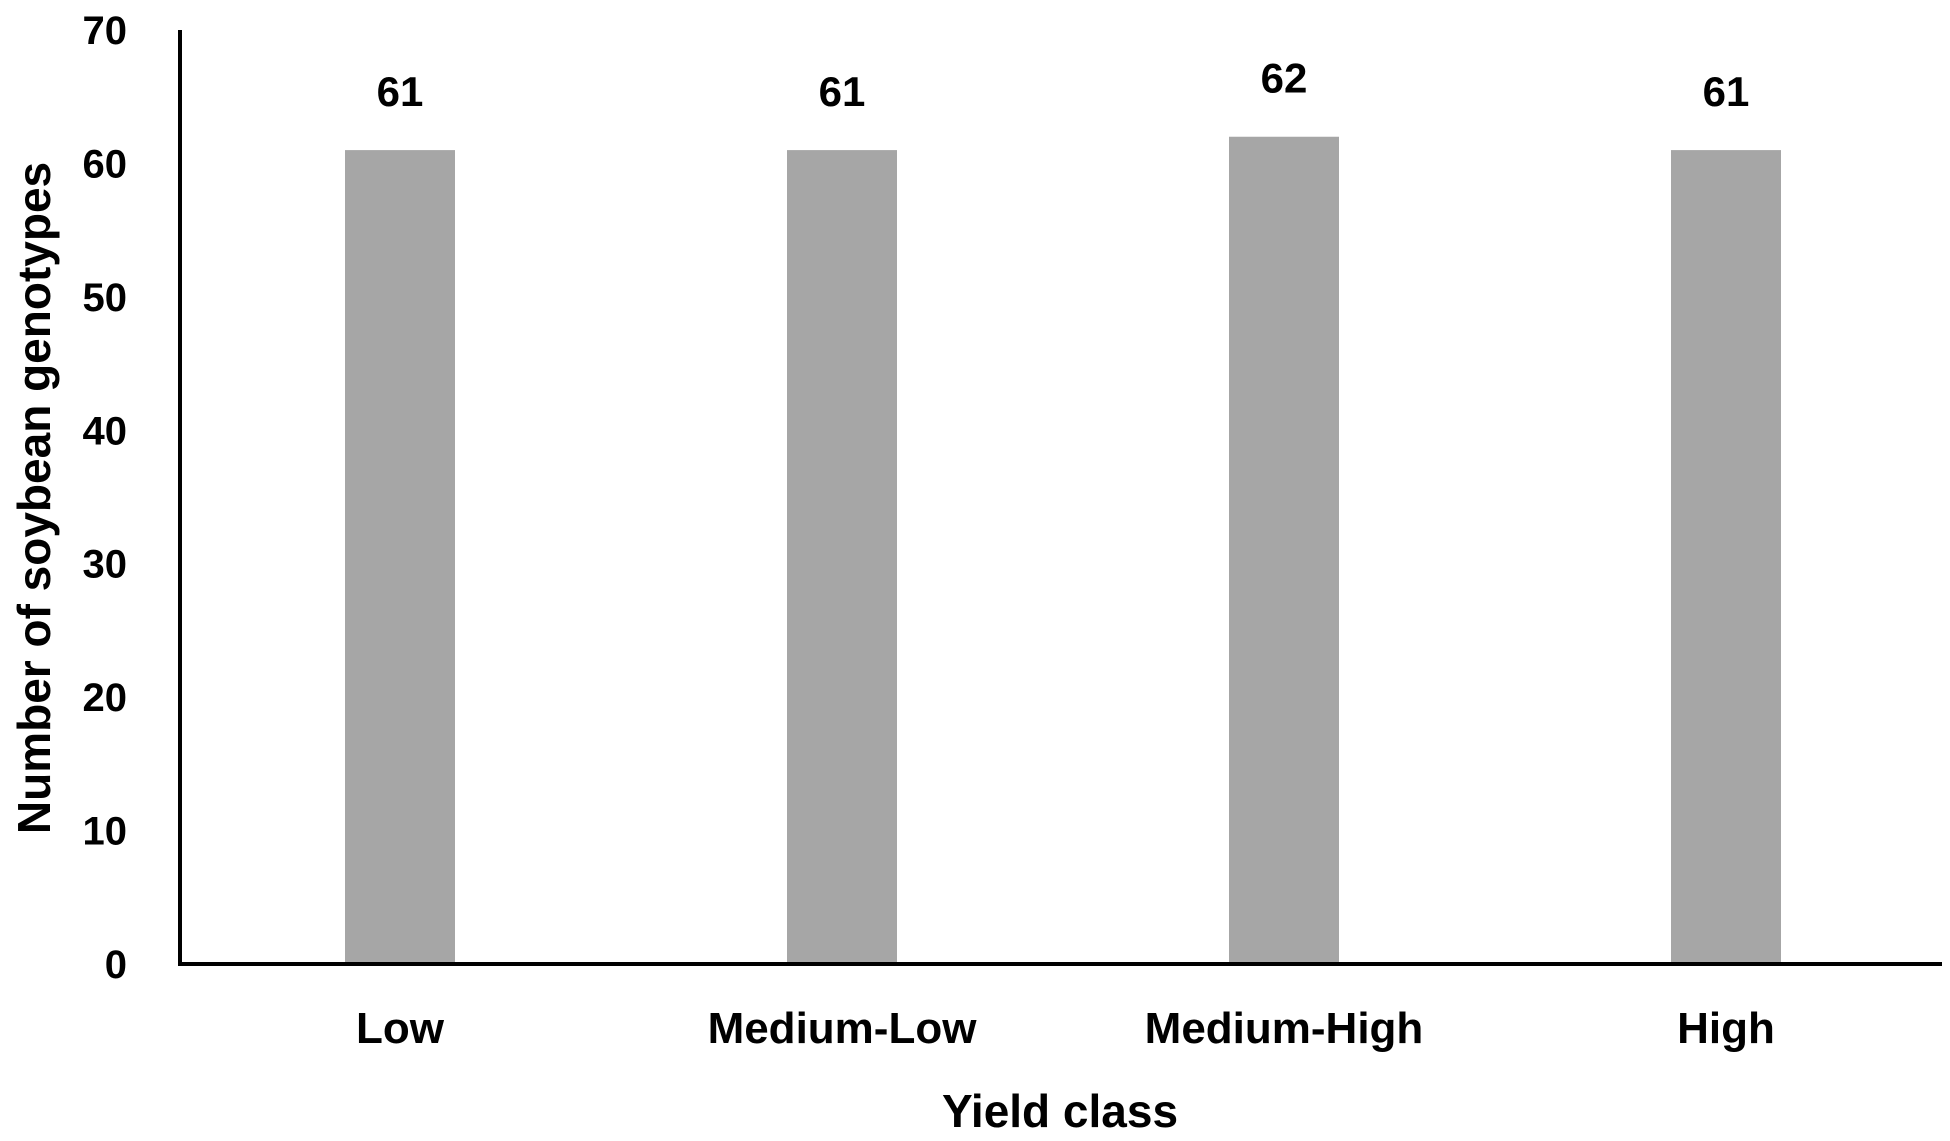 The width and height of the screenshot is (1950, 1141). What do you see at coordinates (105, 431) in the screenshot?
I see `y-tick-label: 40` at bounding box center [105, 431].